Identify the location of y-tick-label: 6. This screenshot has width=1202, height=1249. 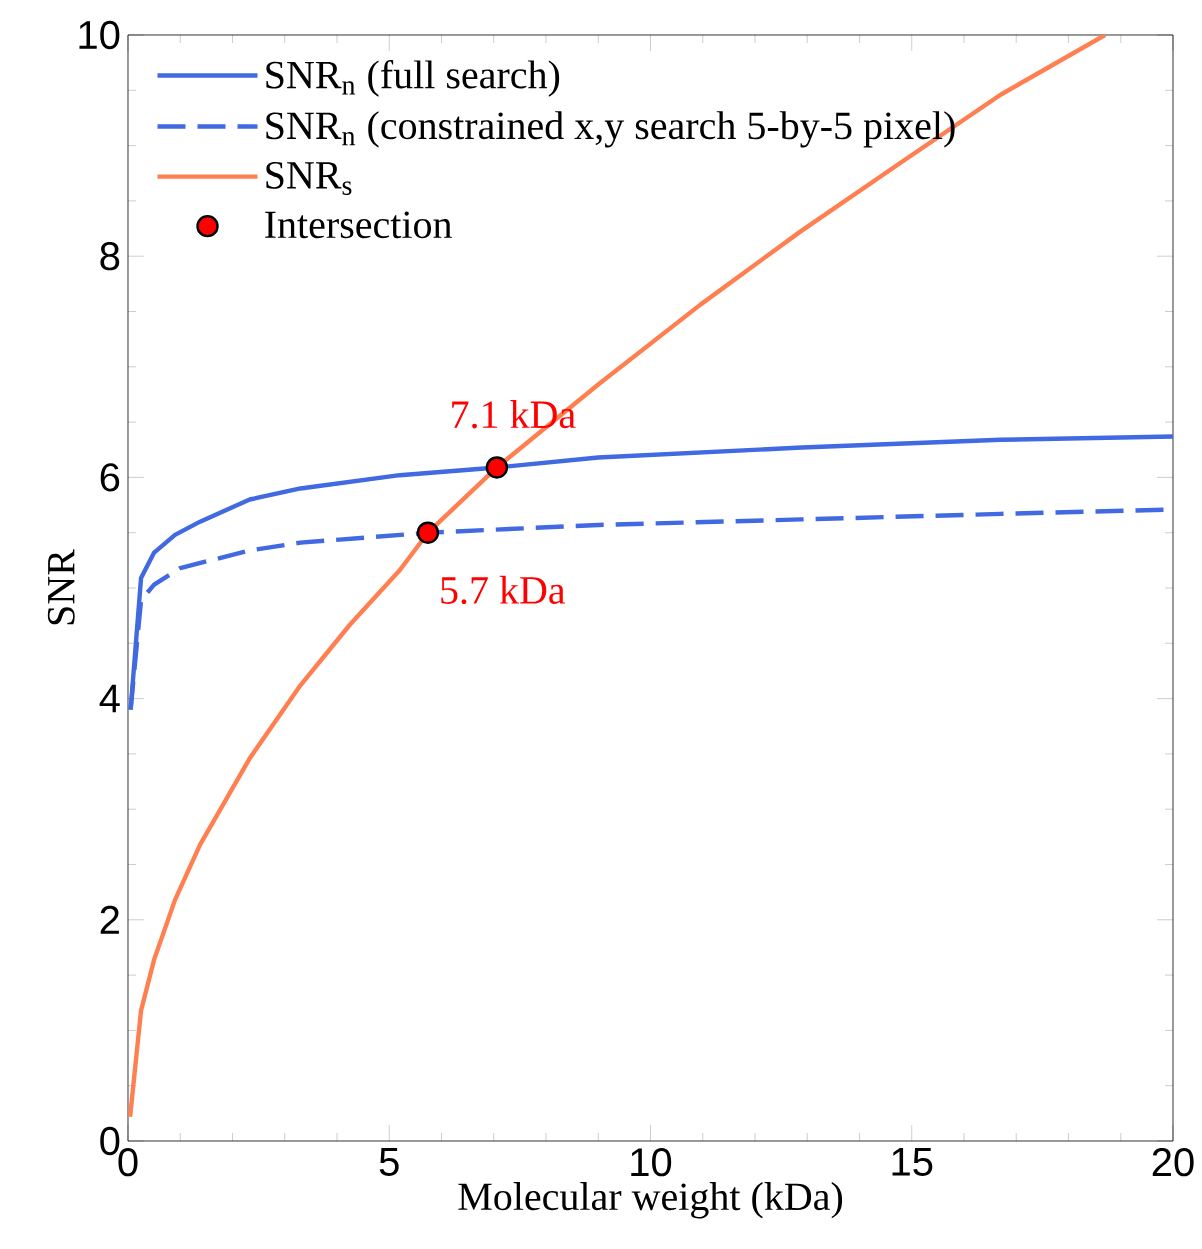
(110, 477).